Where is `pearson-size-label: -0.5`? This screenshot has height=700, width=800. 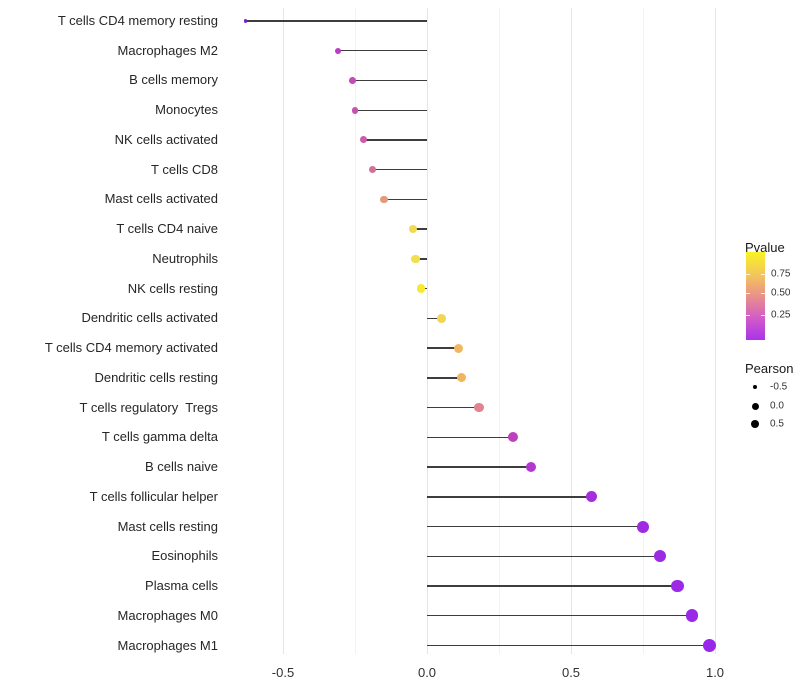
pearson-size-label: -0.5 is located at coordinates (779, 387).